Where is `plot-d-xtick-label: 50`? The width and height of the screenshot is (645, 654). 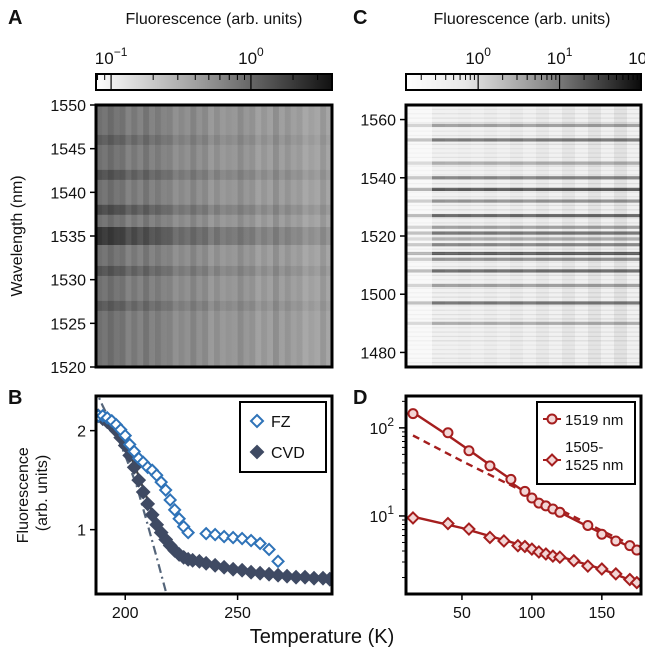 plot-d-xtick-label: 50 is located at coordinates (462, 613).